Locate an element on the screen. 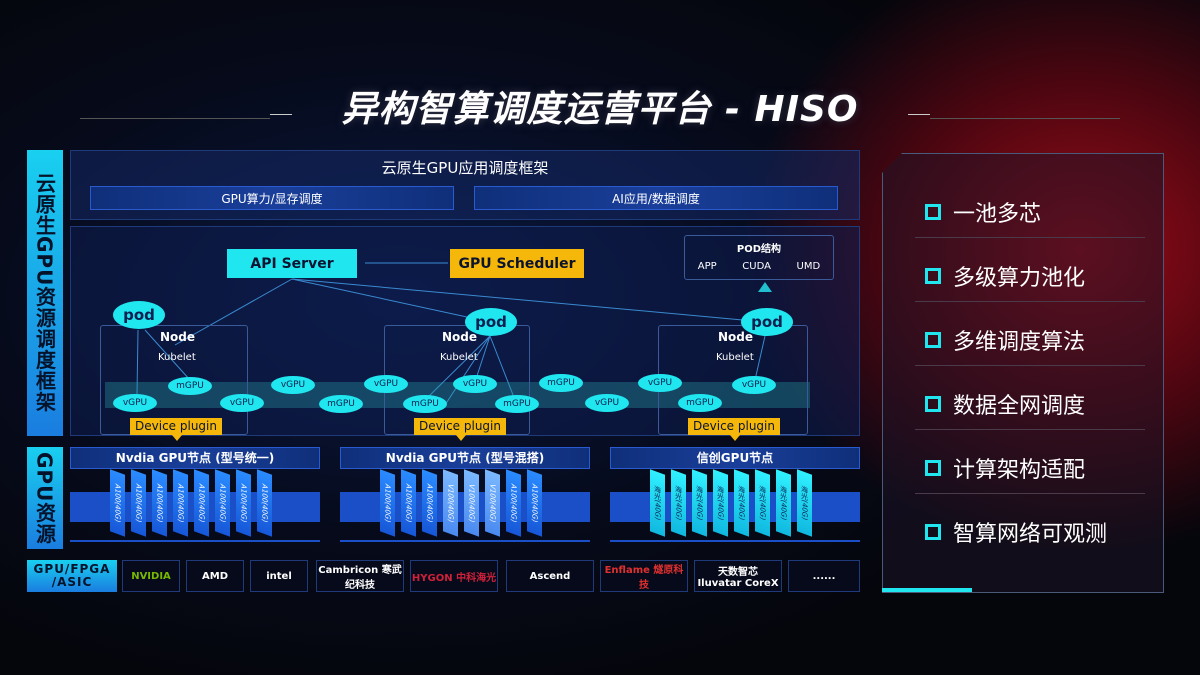 The image size is (1200, 675). feature-item: 计算架构适配 is located at coordinates (1005, 468).